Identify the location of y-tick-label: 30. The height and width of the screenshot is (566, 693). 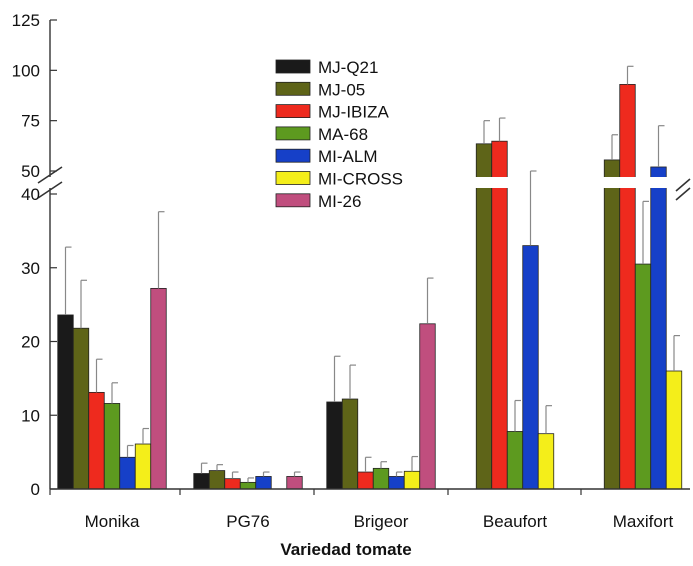
(30, 268).